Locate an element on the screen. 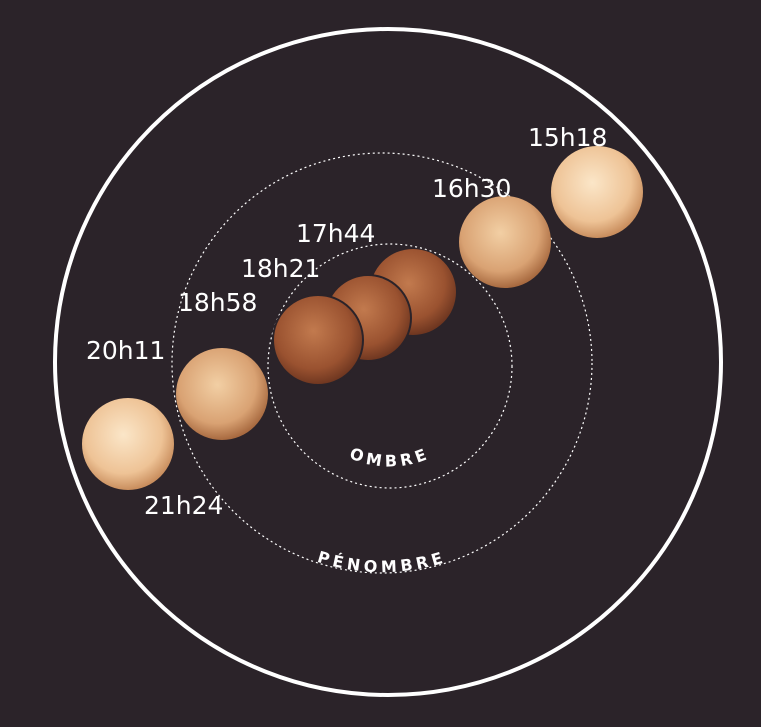 This screenshot has height=727, width=761. time-label: 18h21 is located at coordinates (280, 268).